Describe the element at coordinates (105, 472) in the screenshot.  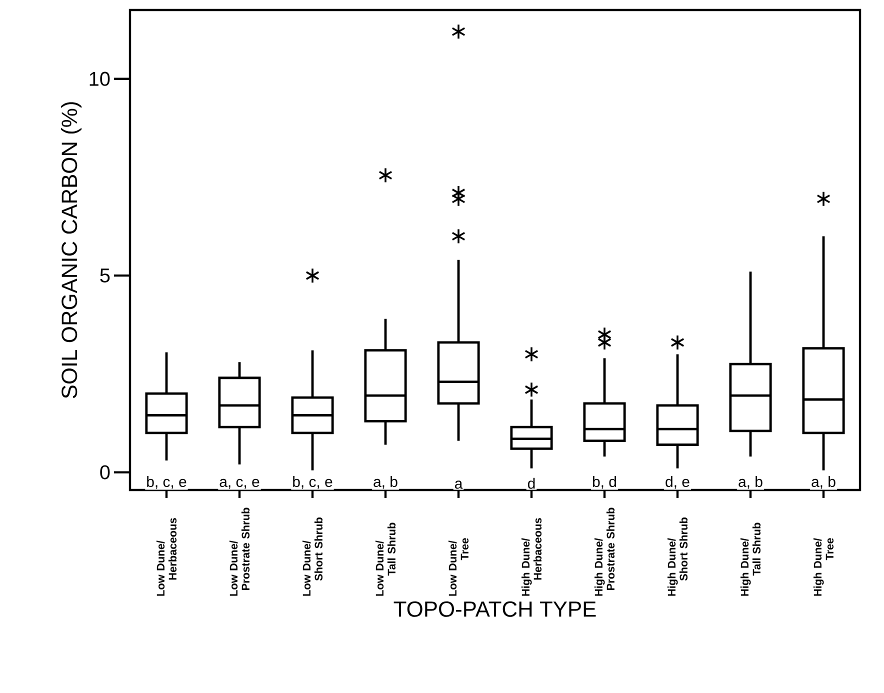
I see `y-tick-label: 0` at that location.